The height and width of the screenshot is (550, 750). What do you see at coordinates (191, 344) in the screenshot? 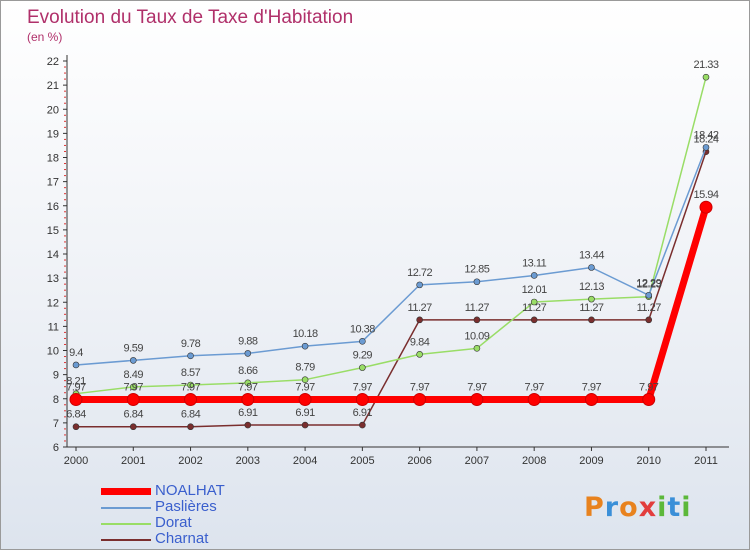
I see `data-label: 9.78` at bounding box center [191, 344].